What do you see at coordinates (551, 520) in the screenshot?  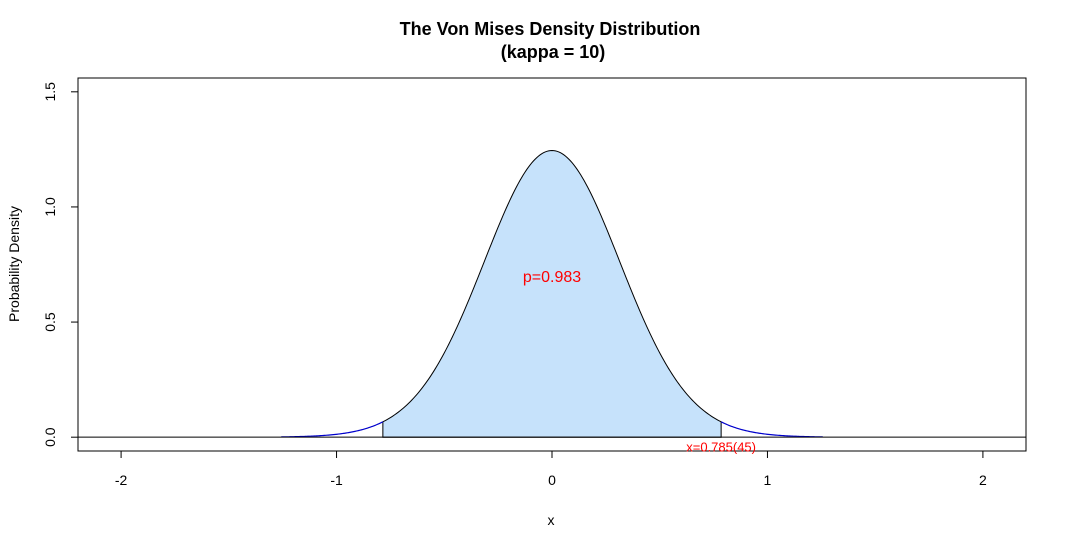 I see `x-axis-label: x` at bounding box center [551, 520].